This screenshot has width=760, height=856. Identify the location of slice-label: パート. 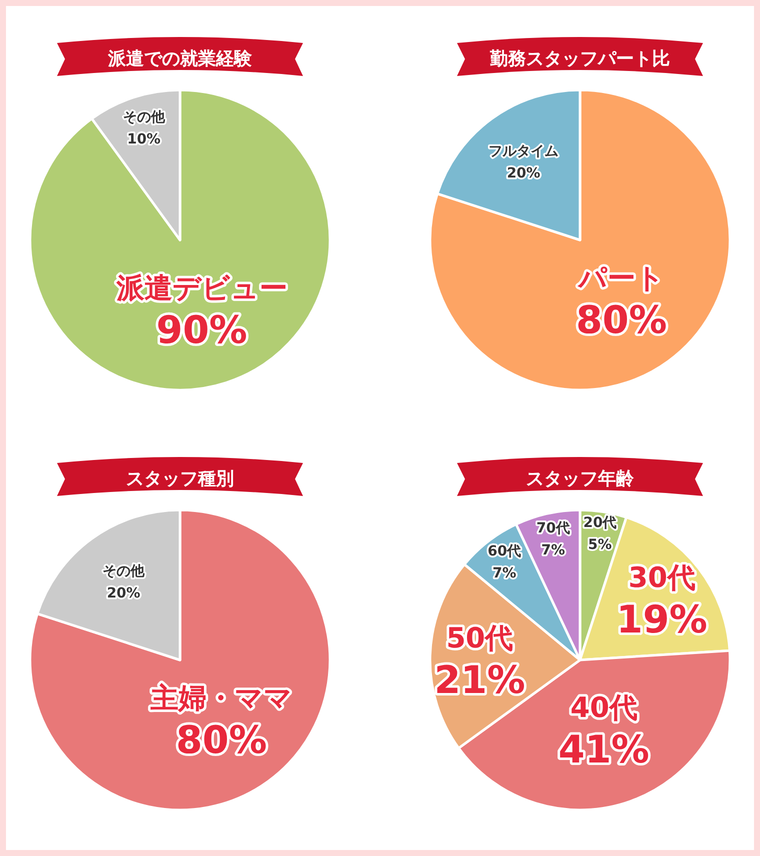
(620, 278).